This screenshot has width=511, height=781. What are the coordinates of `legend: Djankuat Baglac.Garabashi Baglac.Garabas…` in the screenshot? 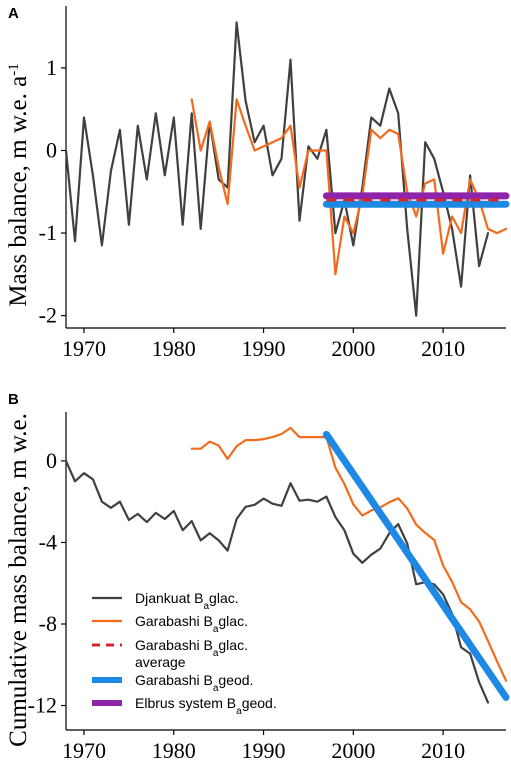 It's located at (184, 653).